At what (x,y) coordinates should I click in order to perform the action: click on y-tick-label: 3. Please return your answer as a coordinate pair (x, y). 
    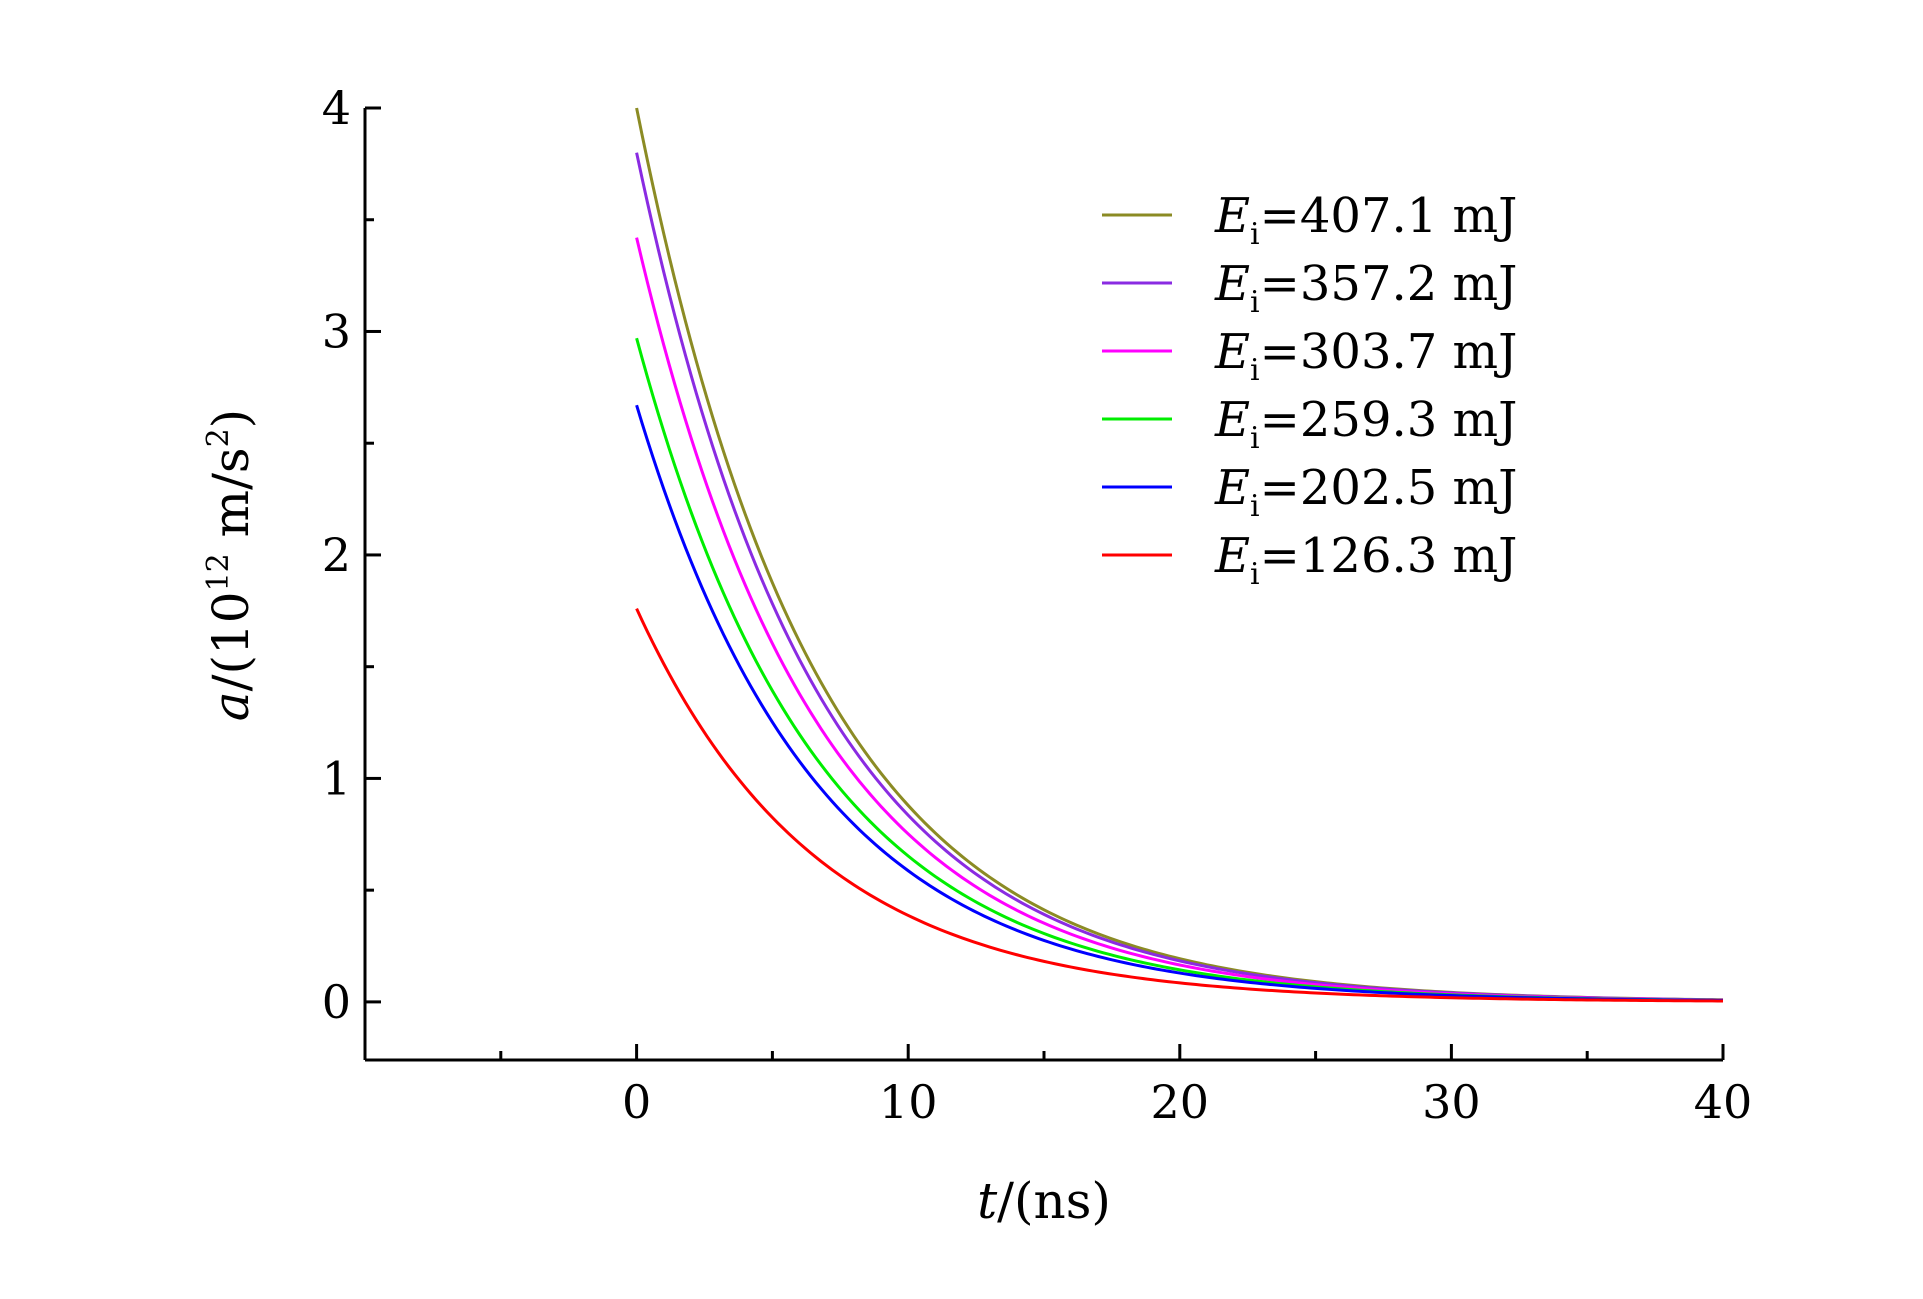
    Looking at the image, I should click on (336, 331).